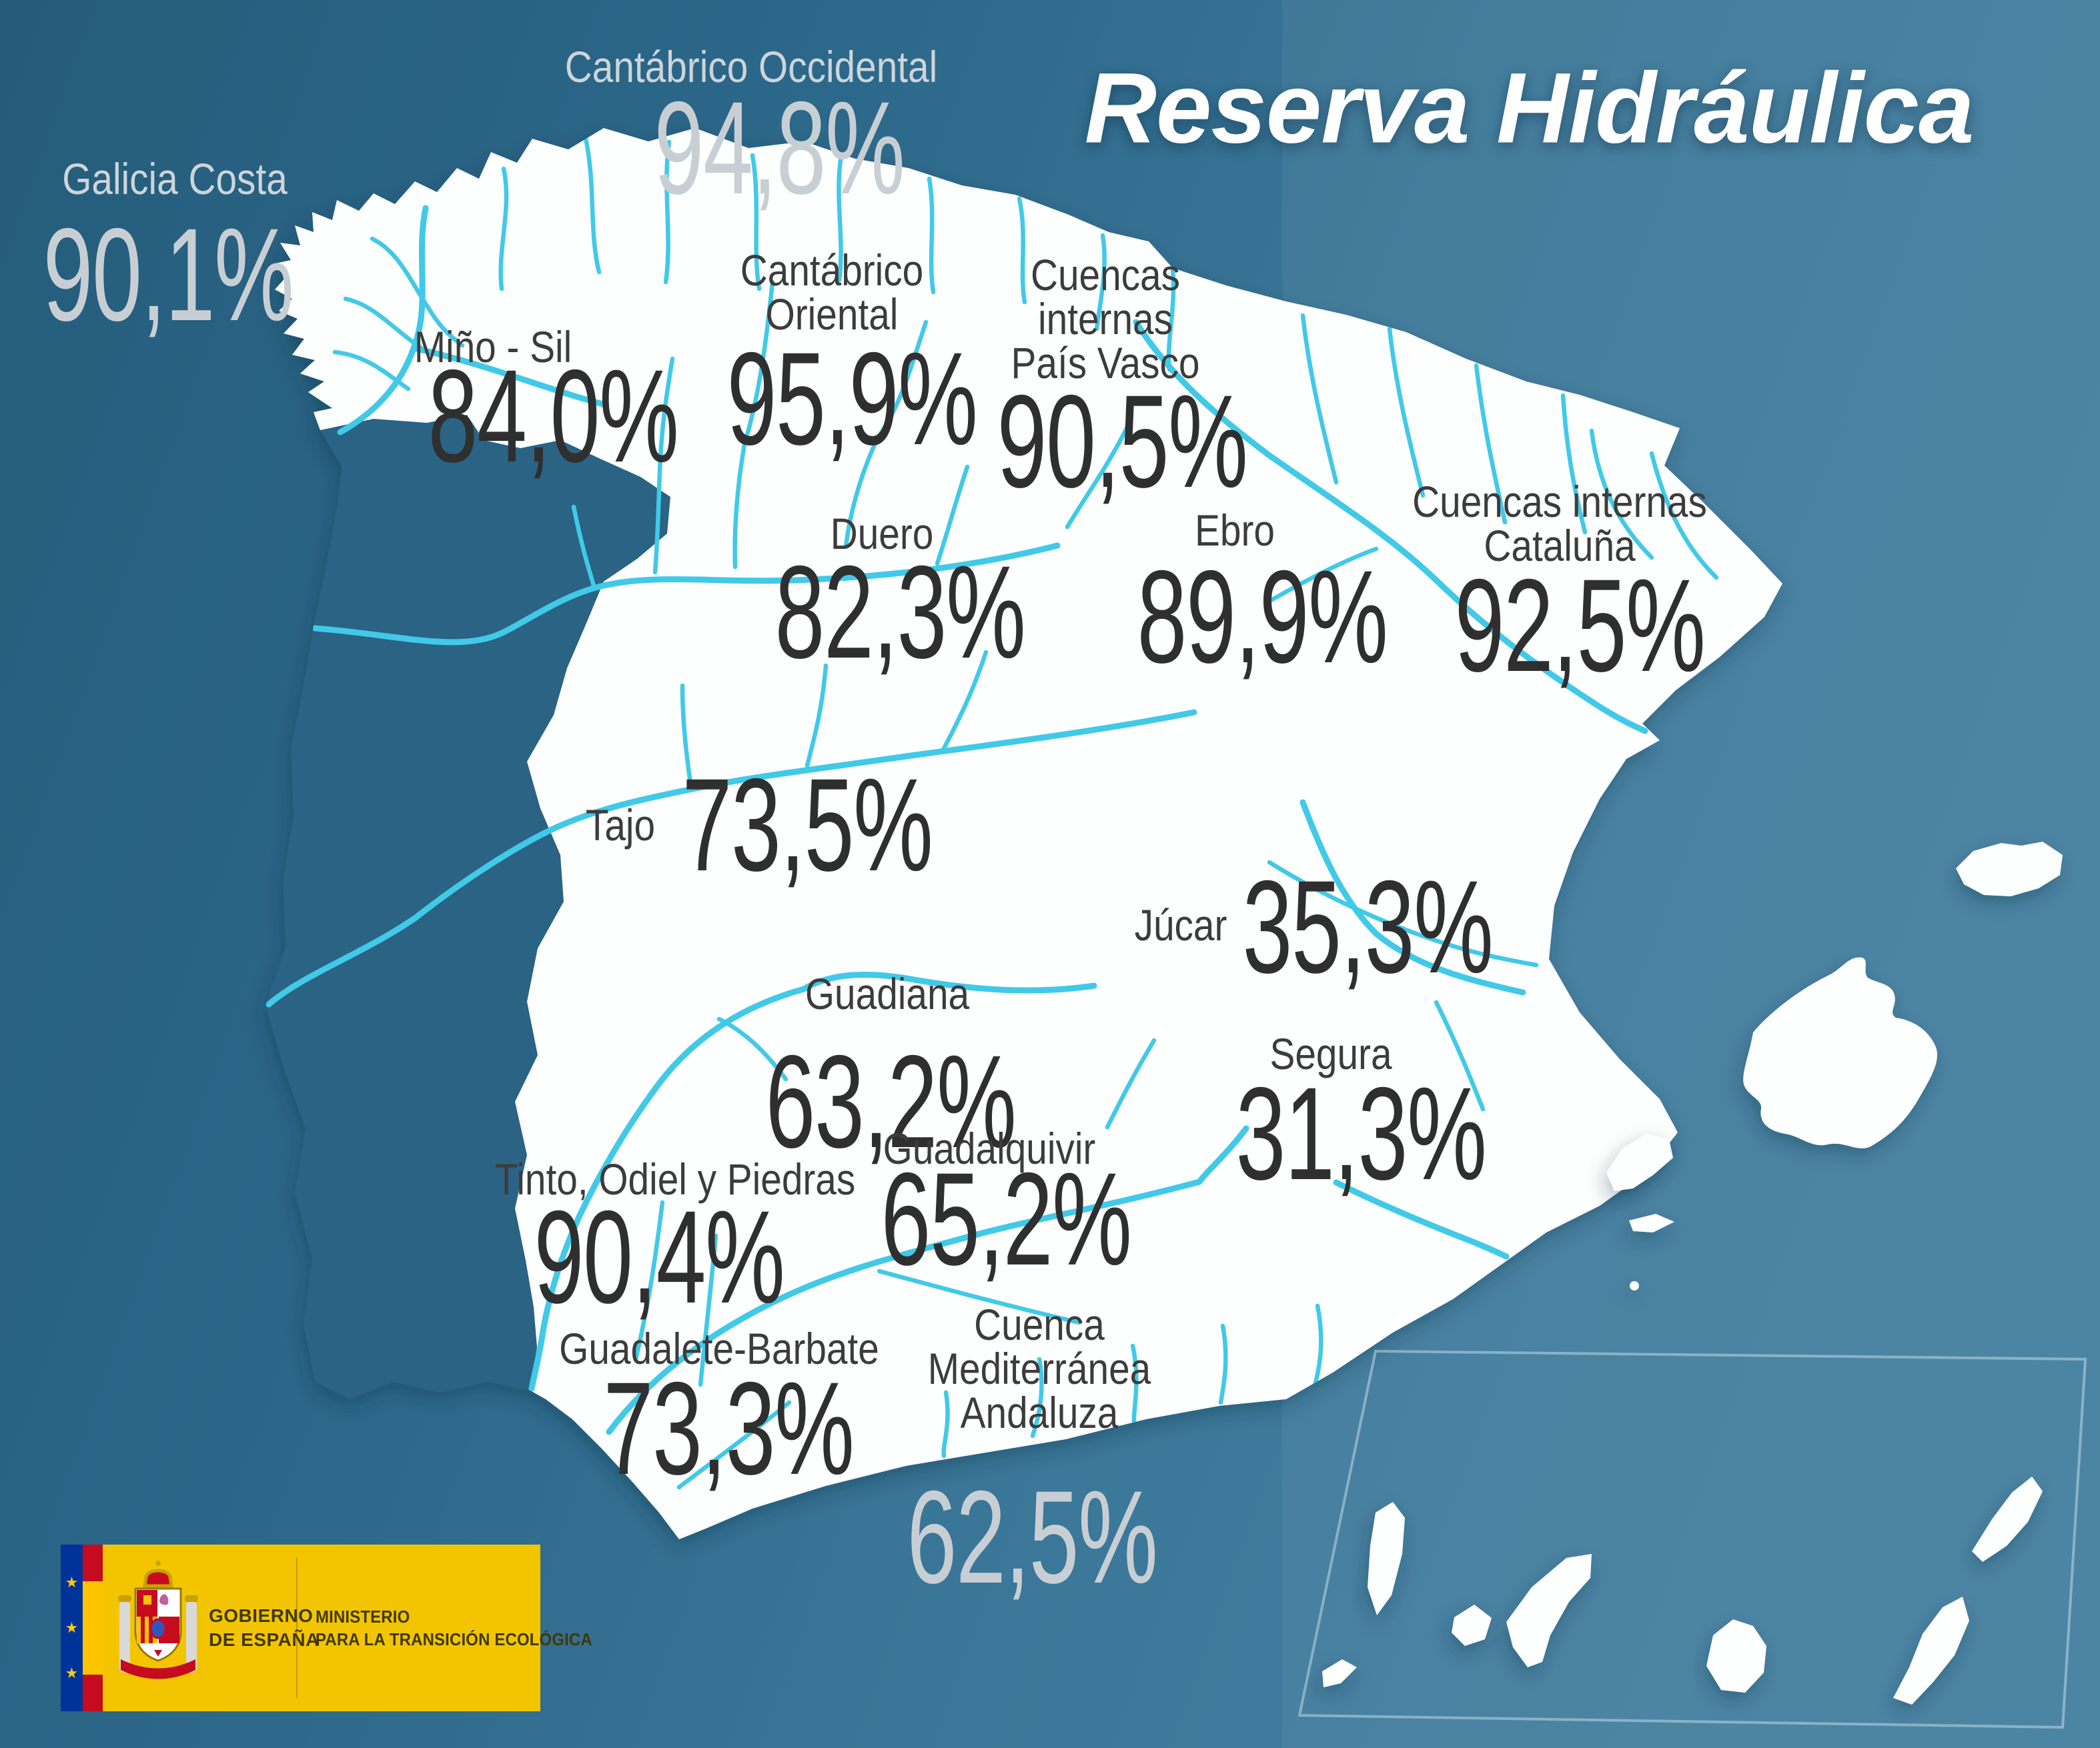 The height and width of the screenshot is (1748, 2100). I want to click on page-title: Reserva Hidráulica, so click(1529, 107).